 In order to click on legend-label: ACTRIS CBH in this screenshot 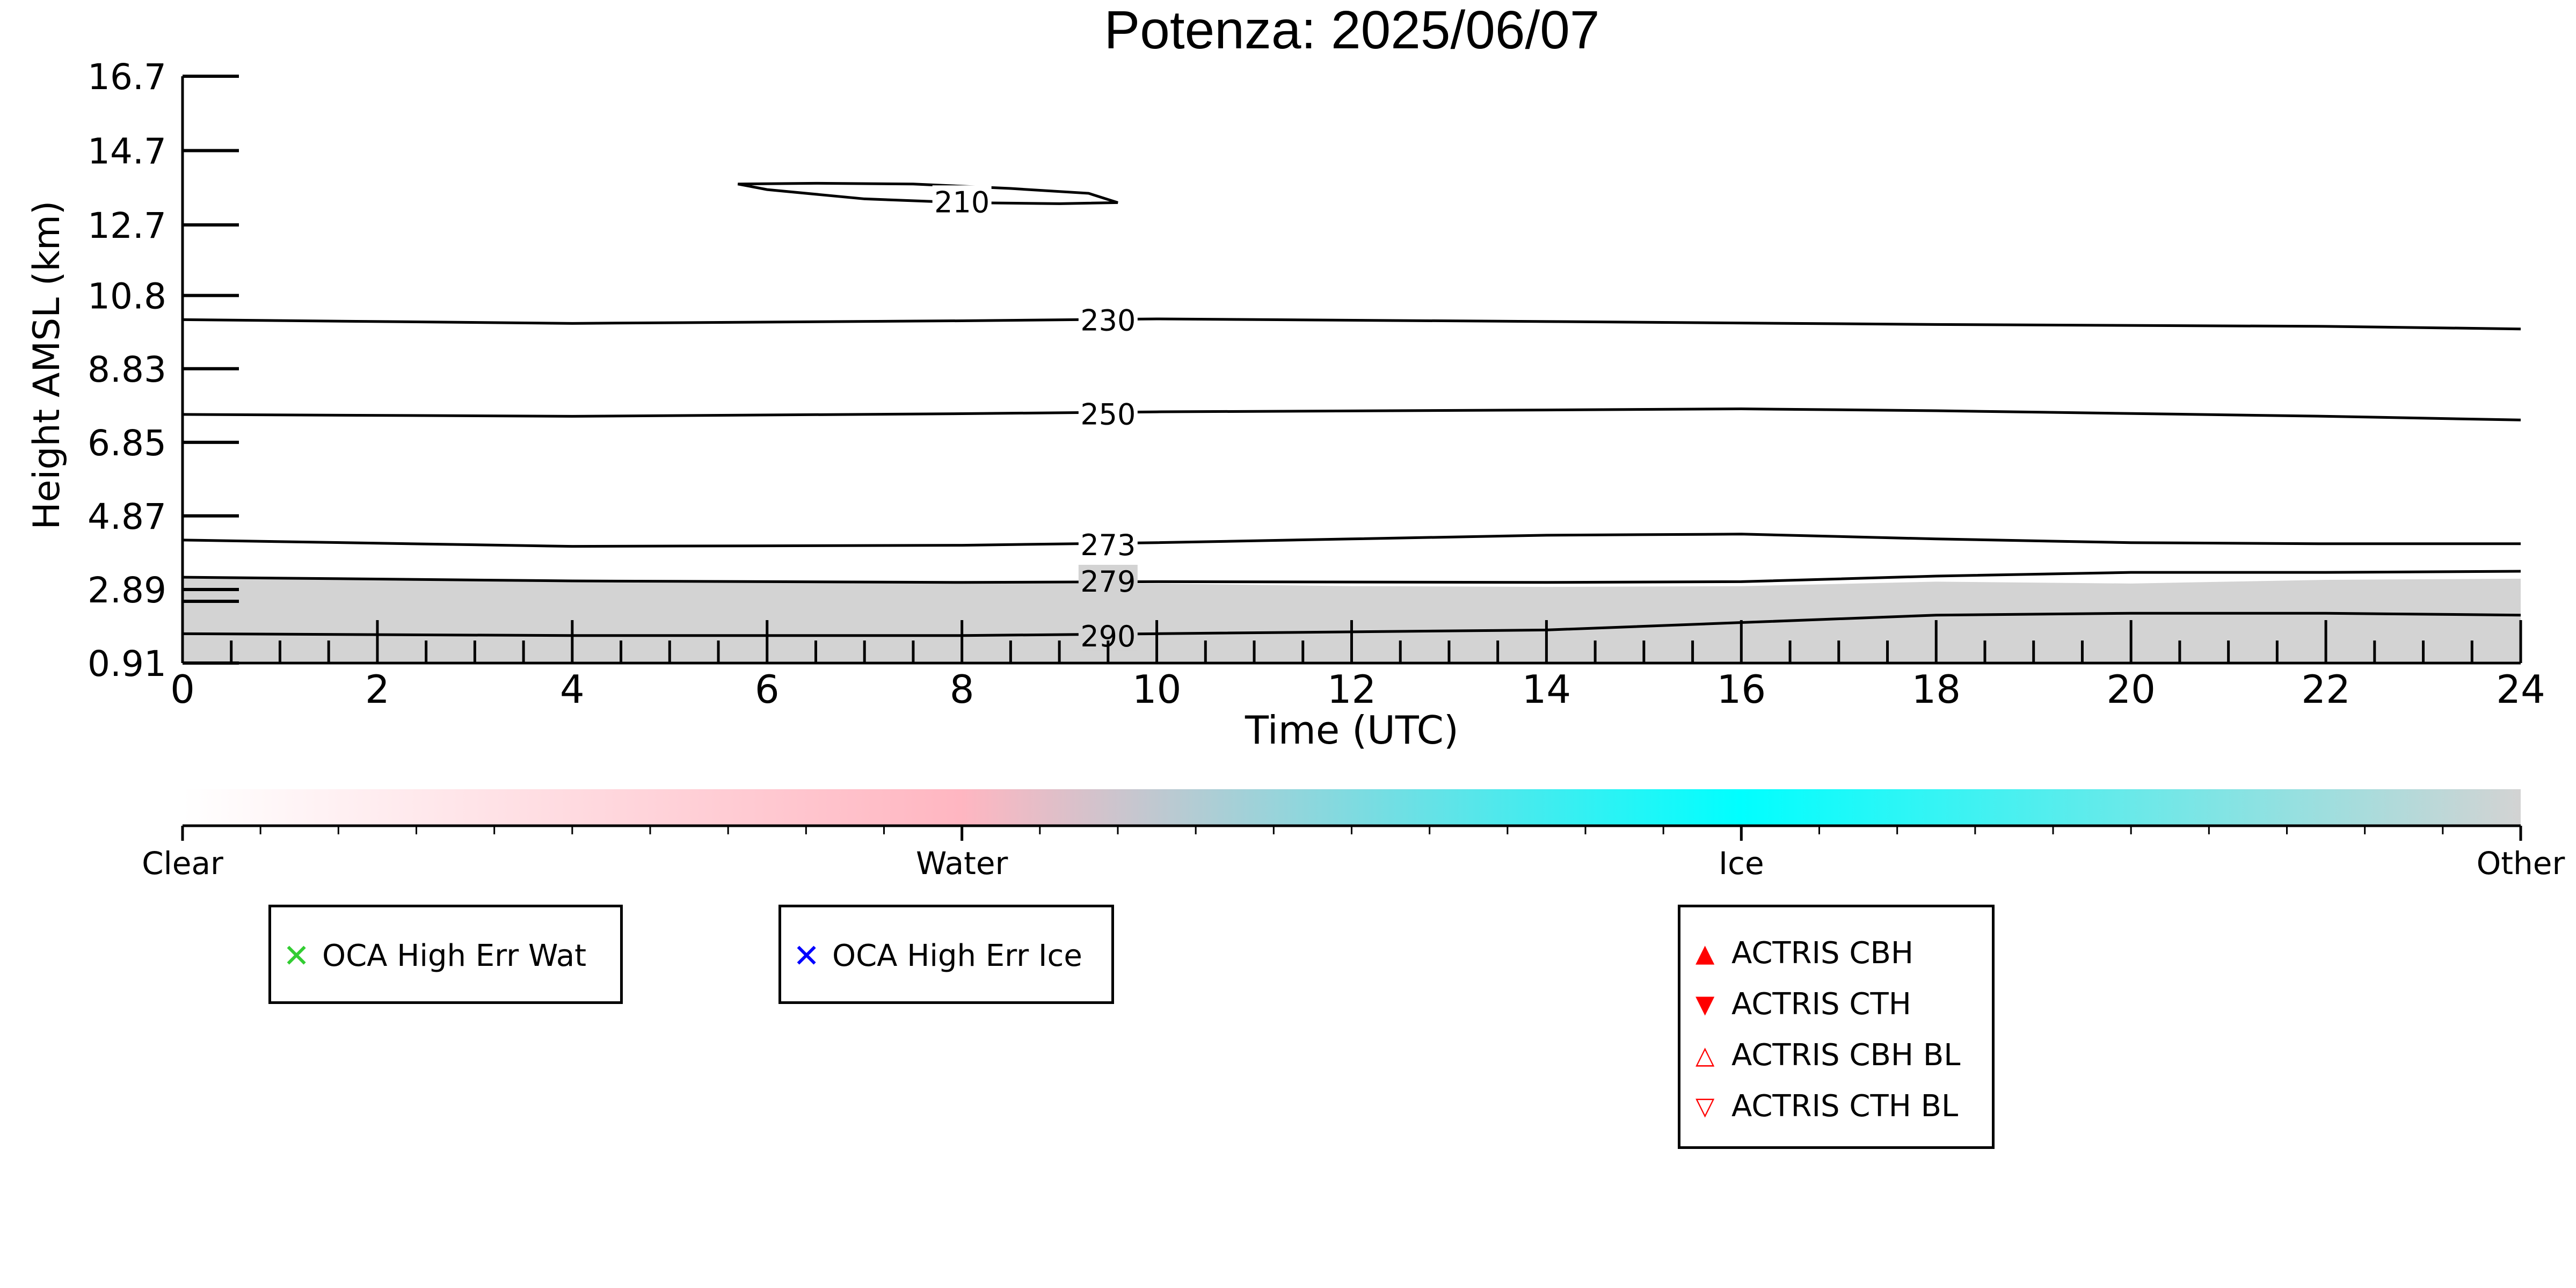, I will do `click(1822, 953)`.